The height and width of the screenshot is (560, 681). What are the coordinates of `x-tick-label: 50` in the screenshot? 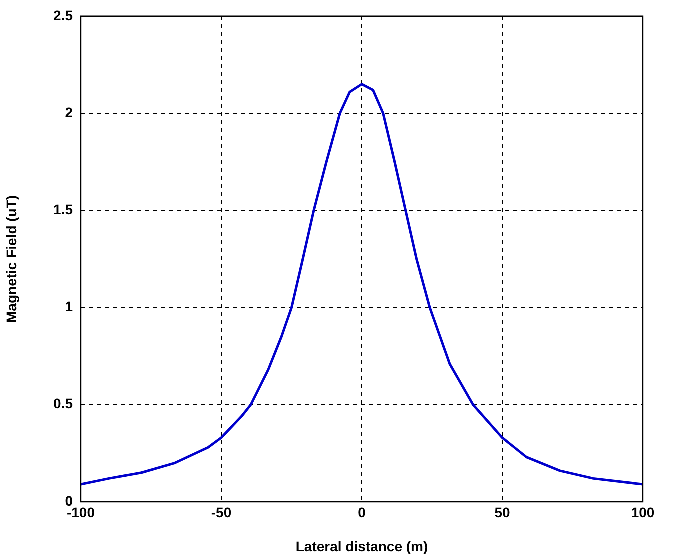 It's located at (502, 512).